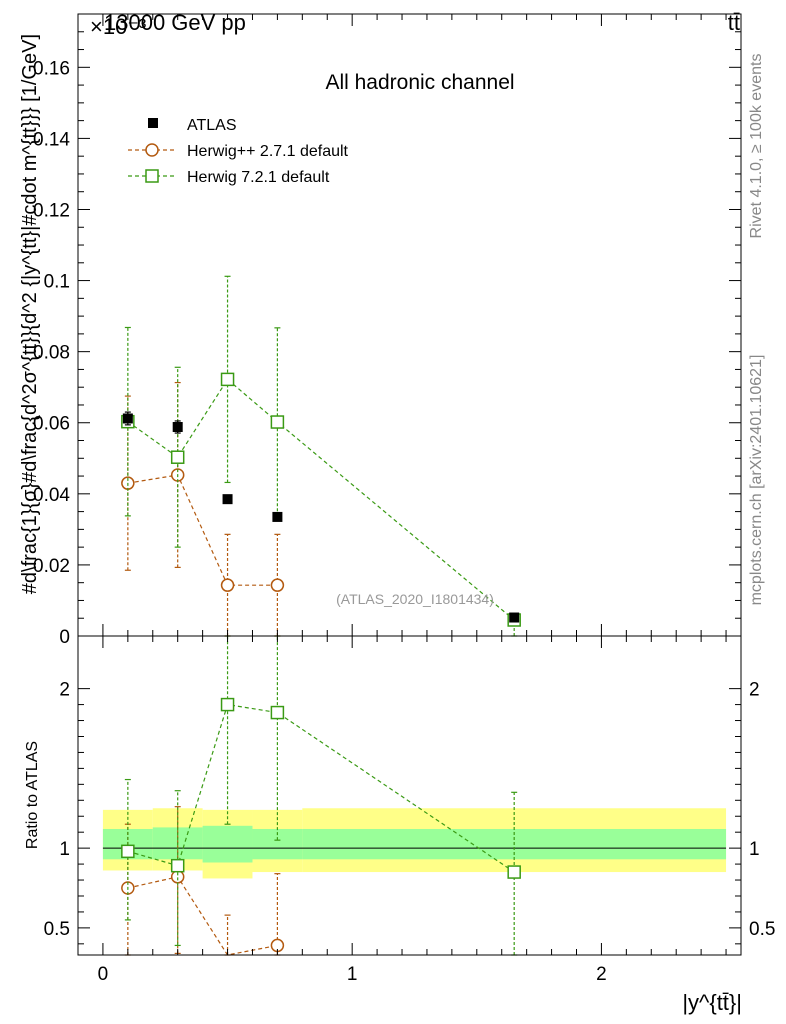 This screenshot has height=1024, width=786. I want to click on legend-herwig2-label: Herwig++ 2.7.1 default, so click(268, 151).